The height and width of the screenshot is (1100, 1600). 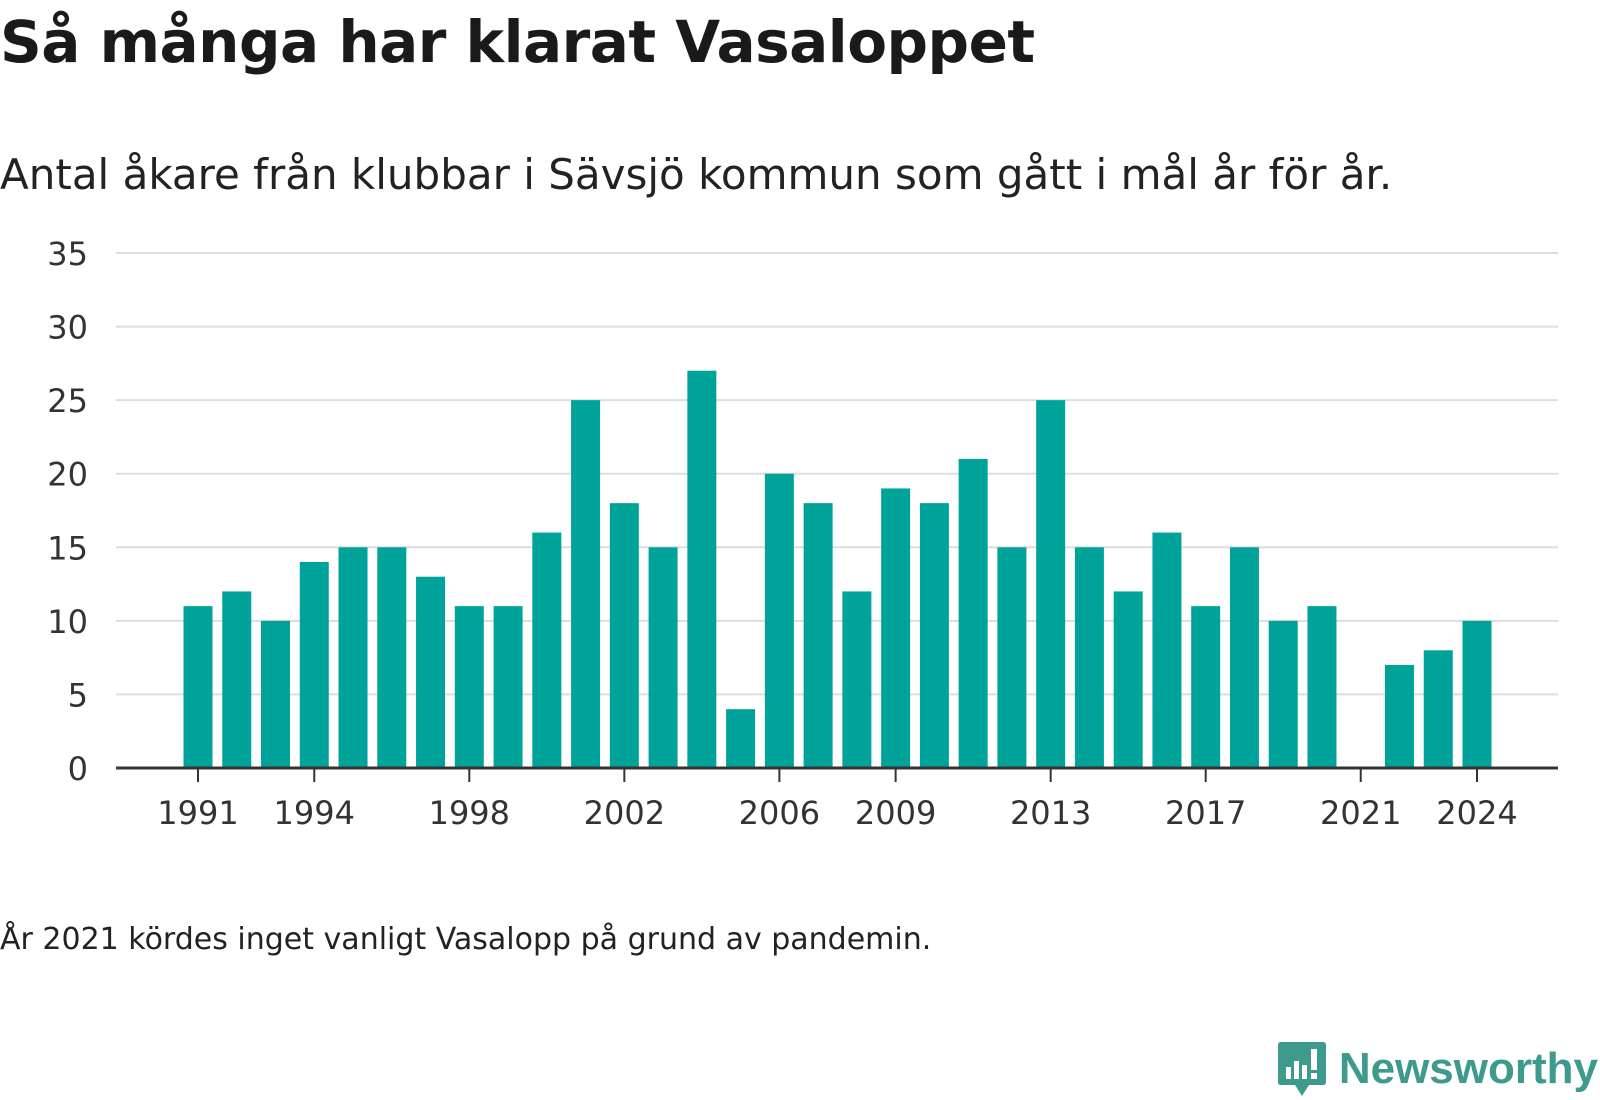 What do you see at coordinates (624, 813) in the screenshot?
I see `x-tick-label-2002: 2002` at bounding box center [624, 813].